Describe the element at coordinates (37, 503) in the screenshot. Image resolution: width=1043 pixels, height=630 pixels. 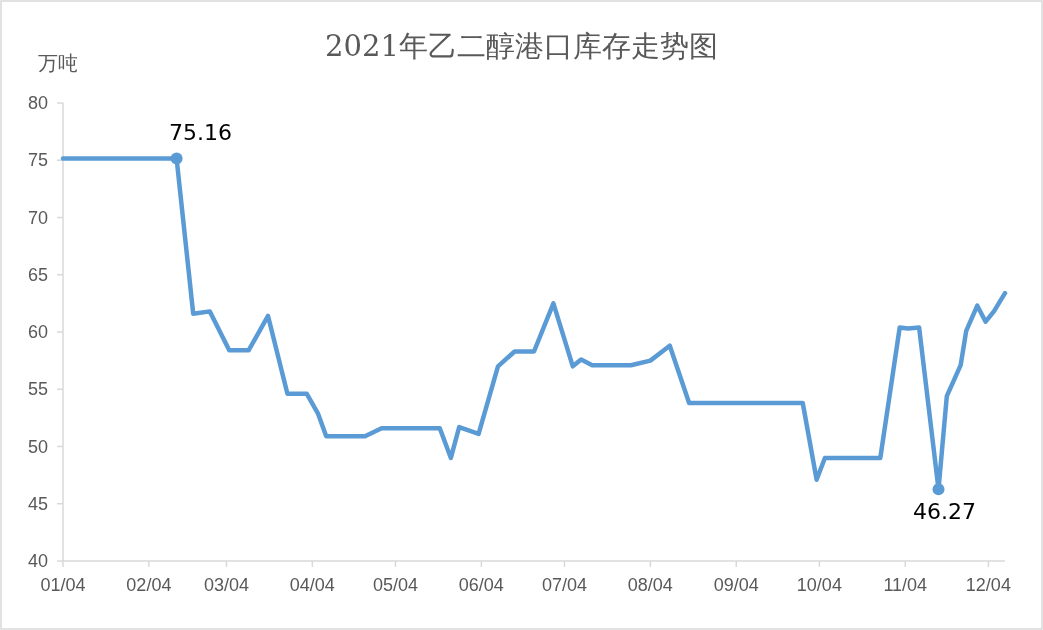
I see `y-tick-label: 45` at that location.